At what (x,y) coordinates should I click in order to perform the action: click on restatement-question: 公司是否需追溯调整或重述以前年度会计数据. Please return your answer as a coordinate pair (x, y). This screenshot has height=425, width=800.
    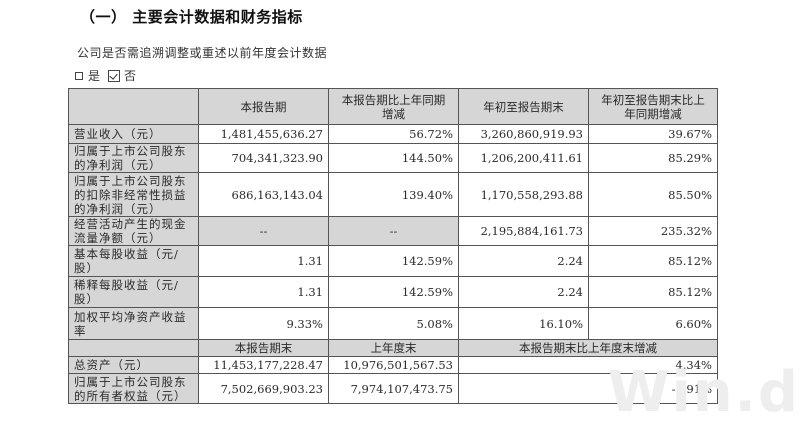
    Looking at the image, I should click on (202, 53).